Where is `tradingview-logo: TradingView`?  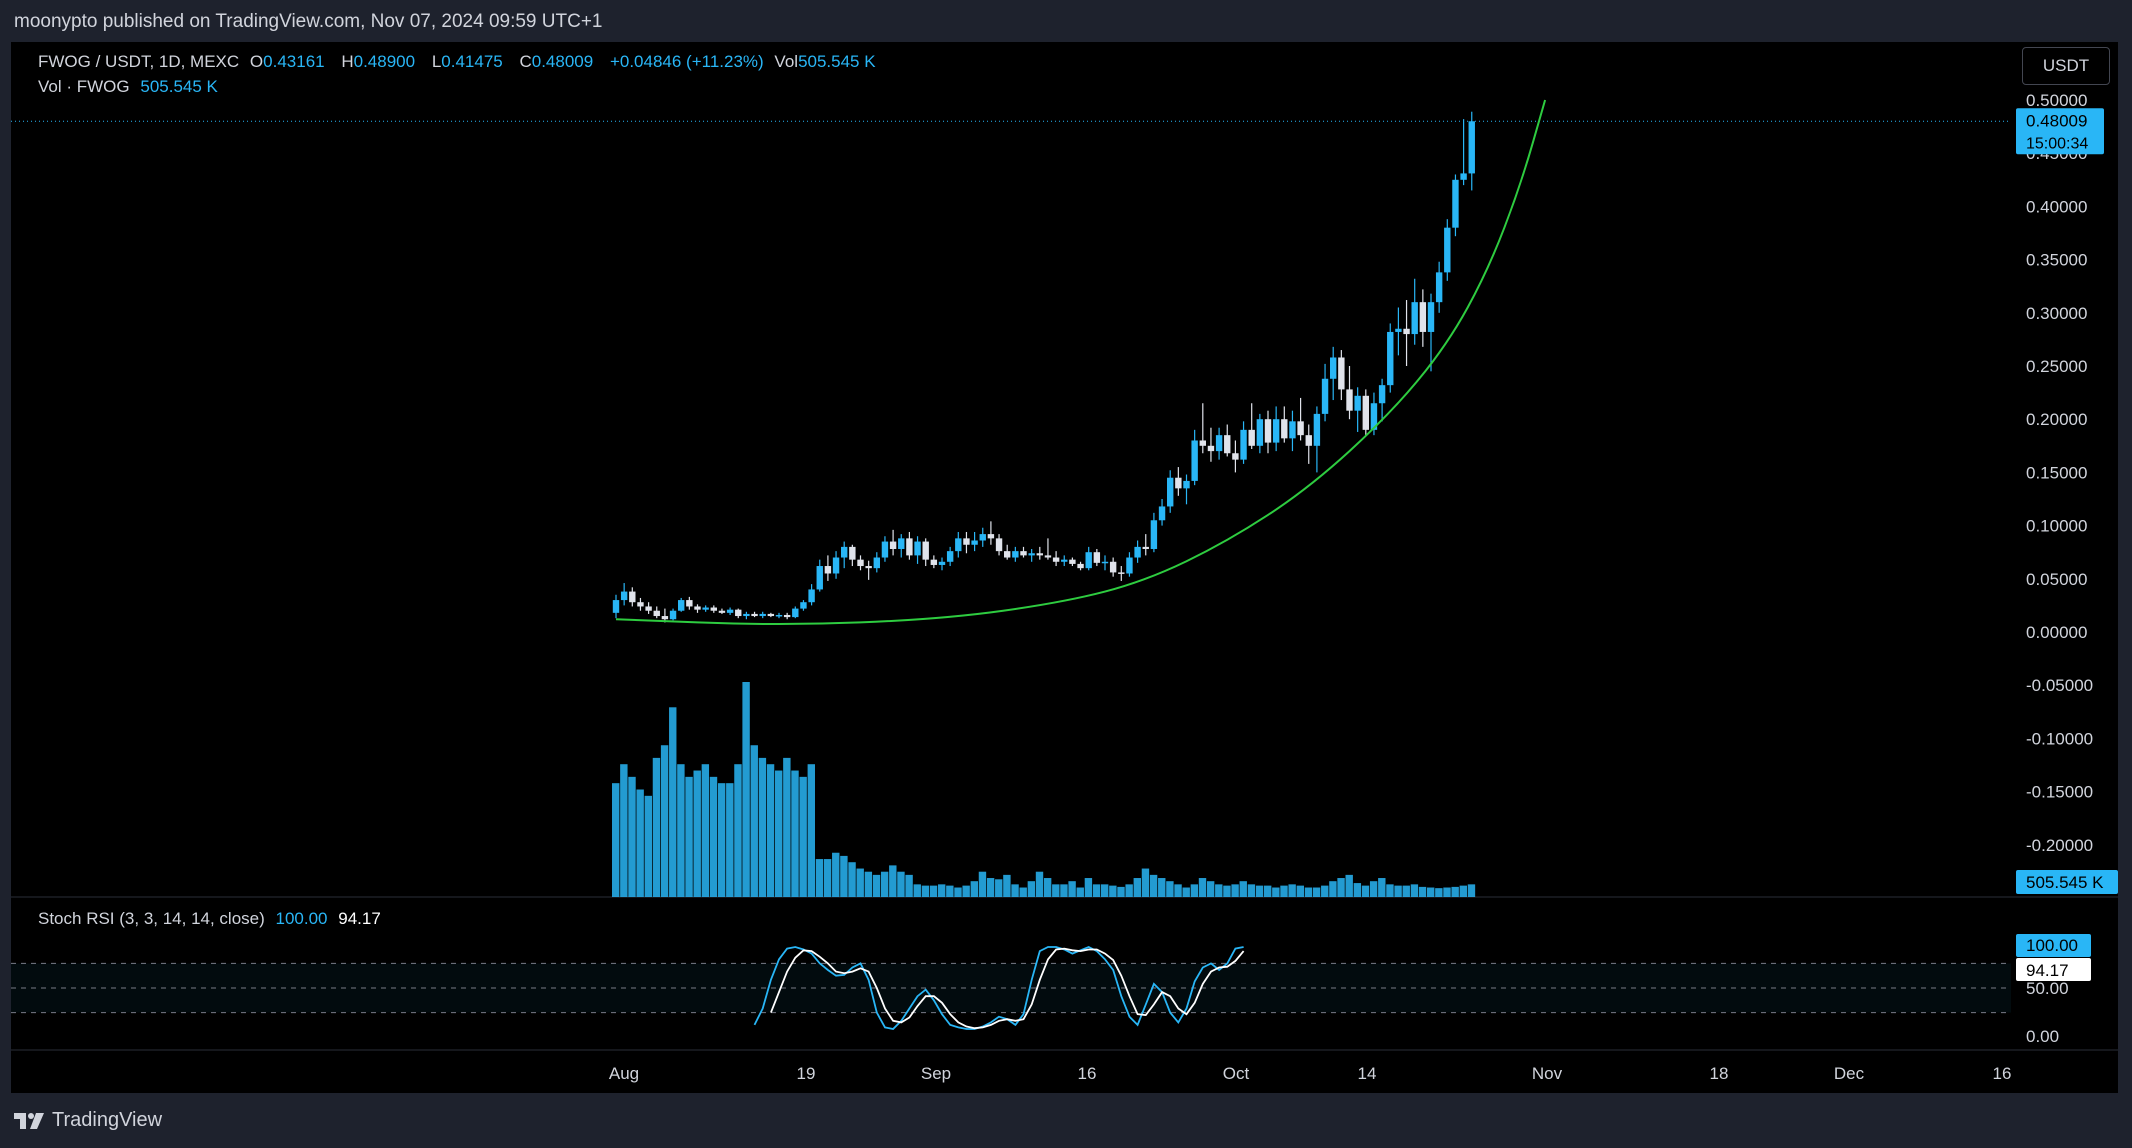
tradingview-logo: TradingView is located at coordinates (88, 1120).